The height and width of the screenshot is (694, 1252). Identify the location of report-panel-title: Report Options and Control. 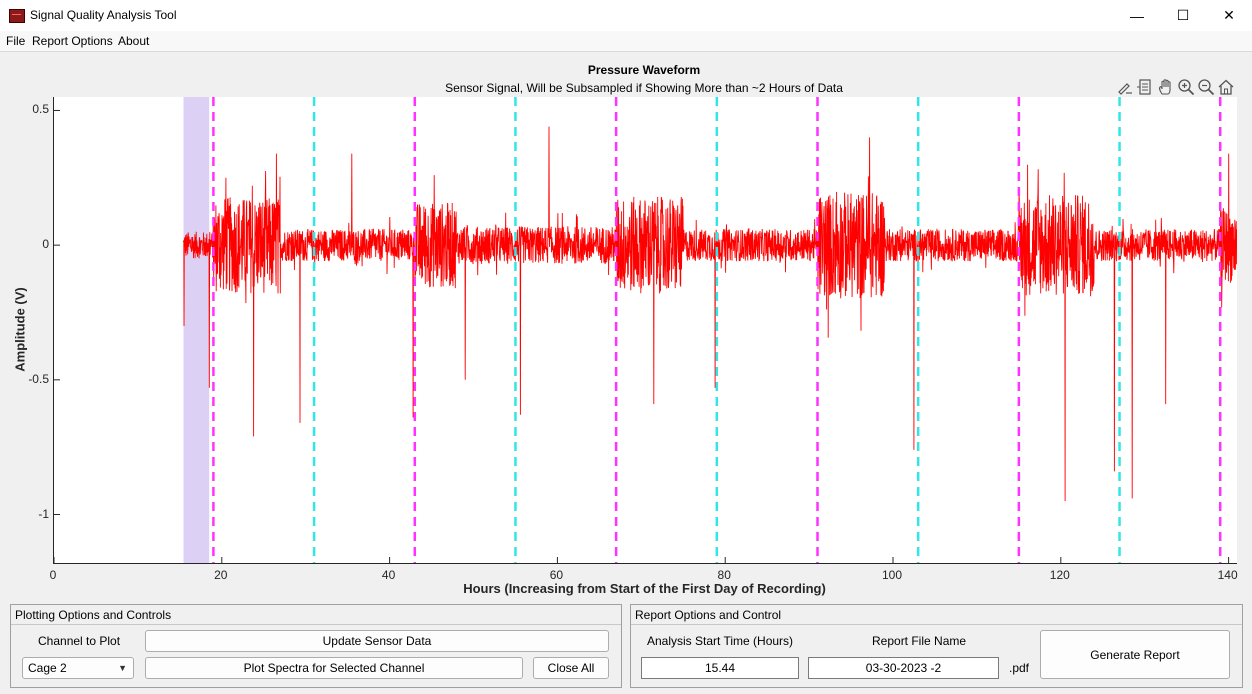
(936, 615).